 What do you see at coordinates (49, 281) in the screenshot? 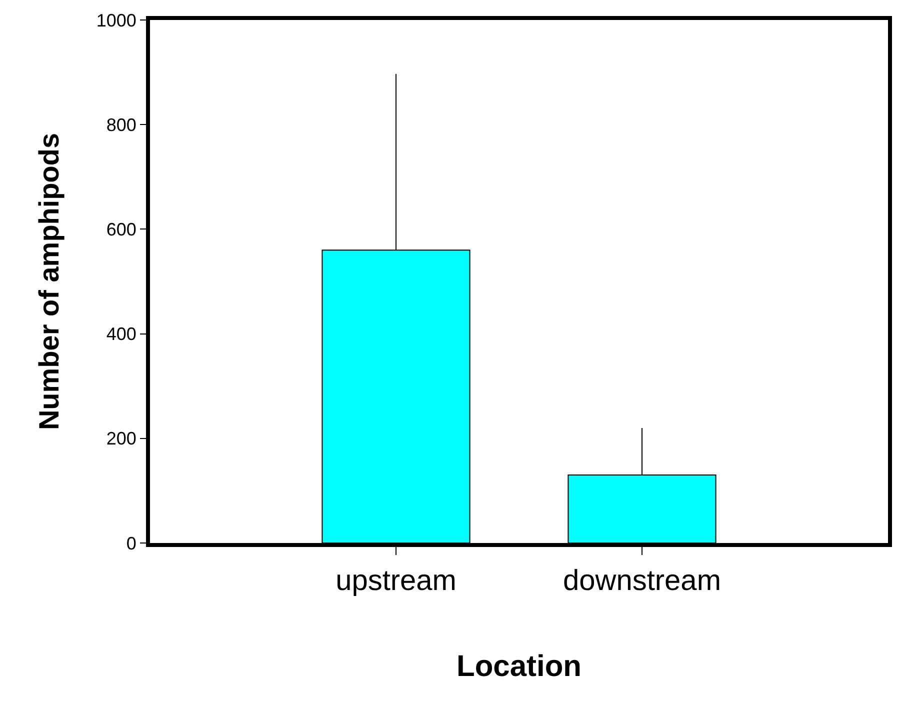
I see `y-axis-title: Number of amphipods` at bounding box center [49, 281].